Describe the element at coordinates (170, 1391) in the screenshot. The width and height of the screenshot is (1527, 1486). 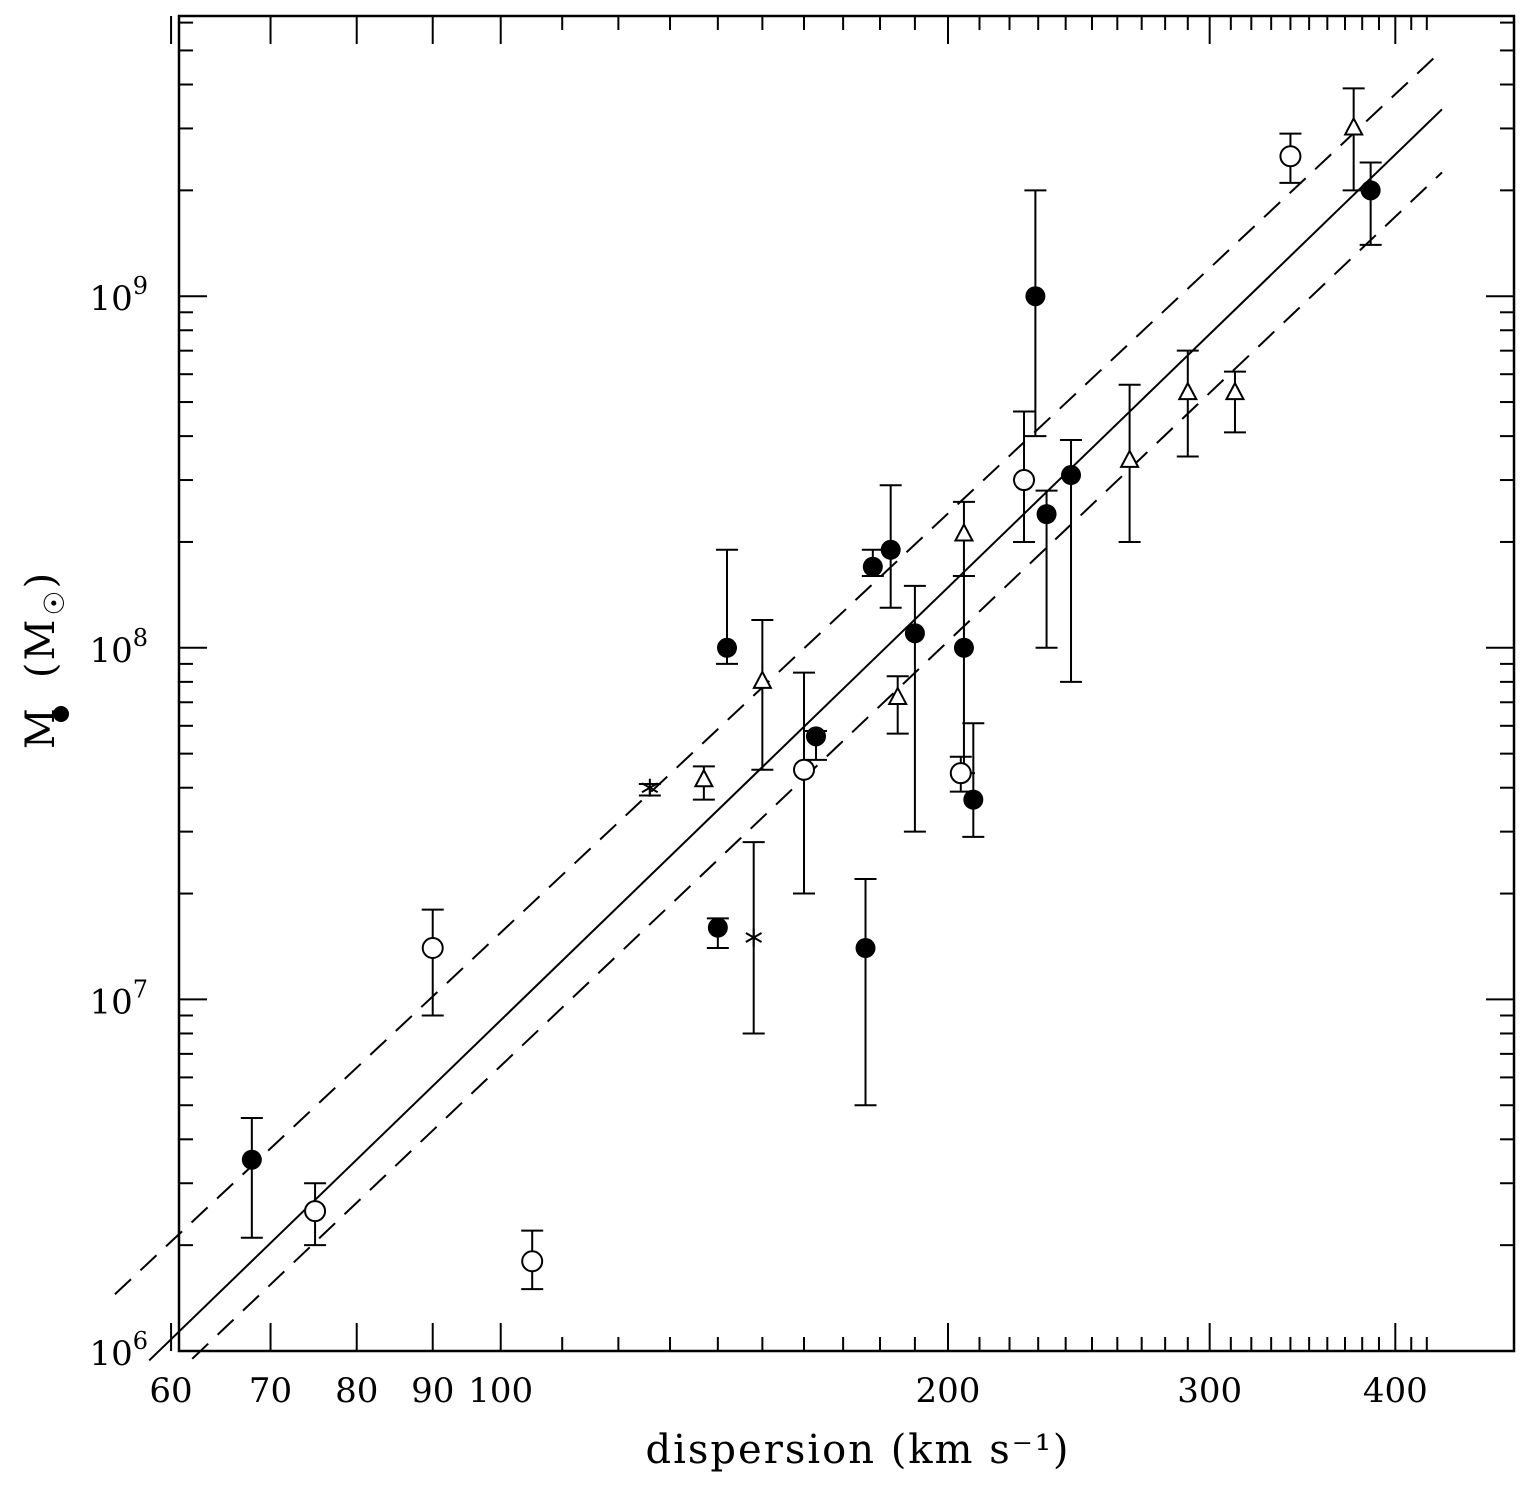
I see `x-tick-label: 60` at that location.